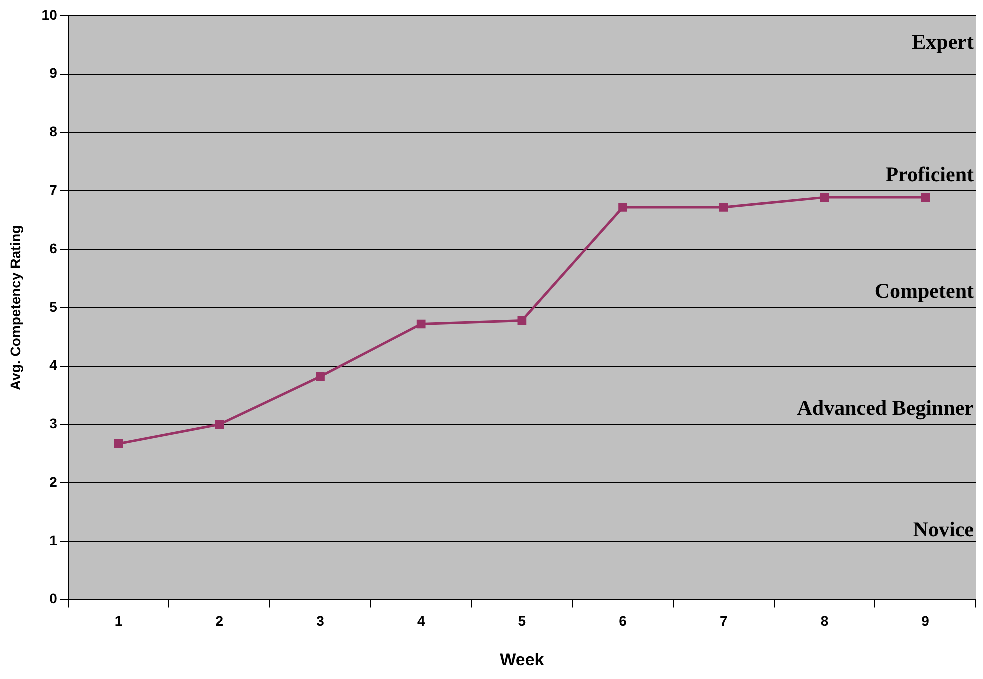  What do you see at coordinates (54, 306) in the screenshot?
I see `y-tick-label: 5` at bounding box center [54, 306].